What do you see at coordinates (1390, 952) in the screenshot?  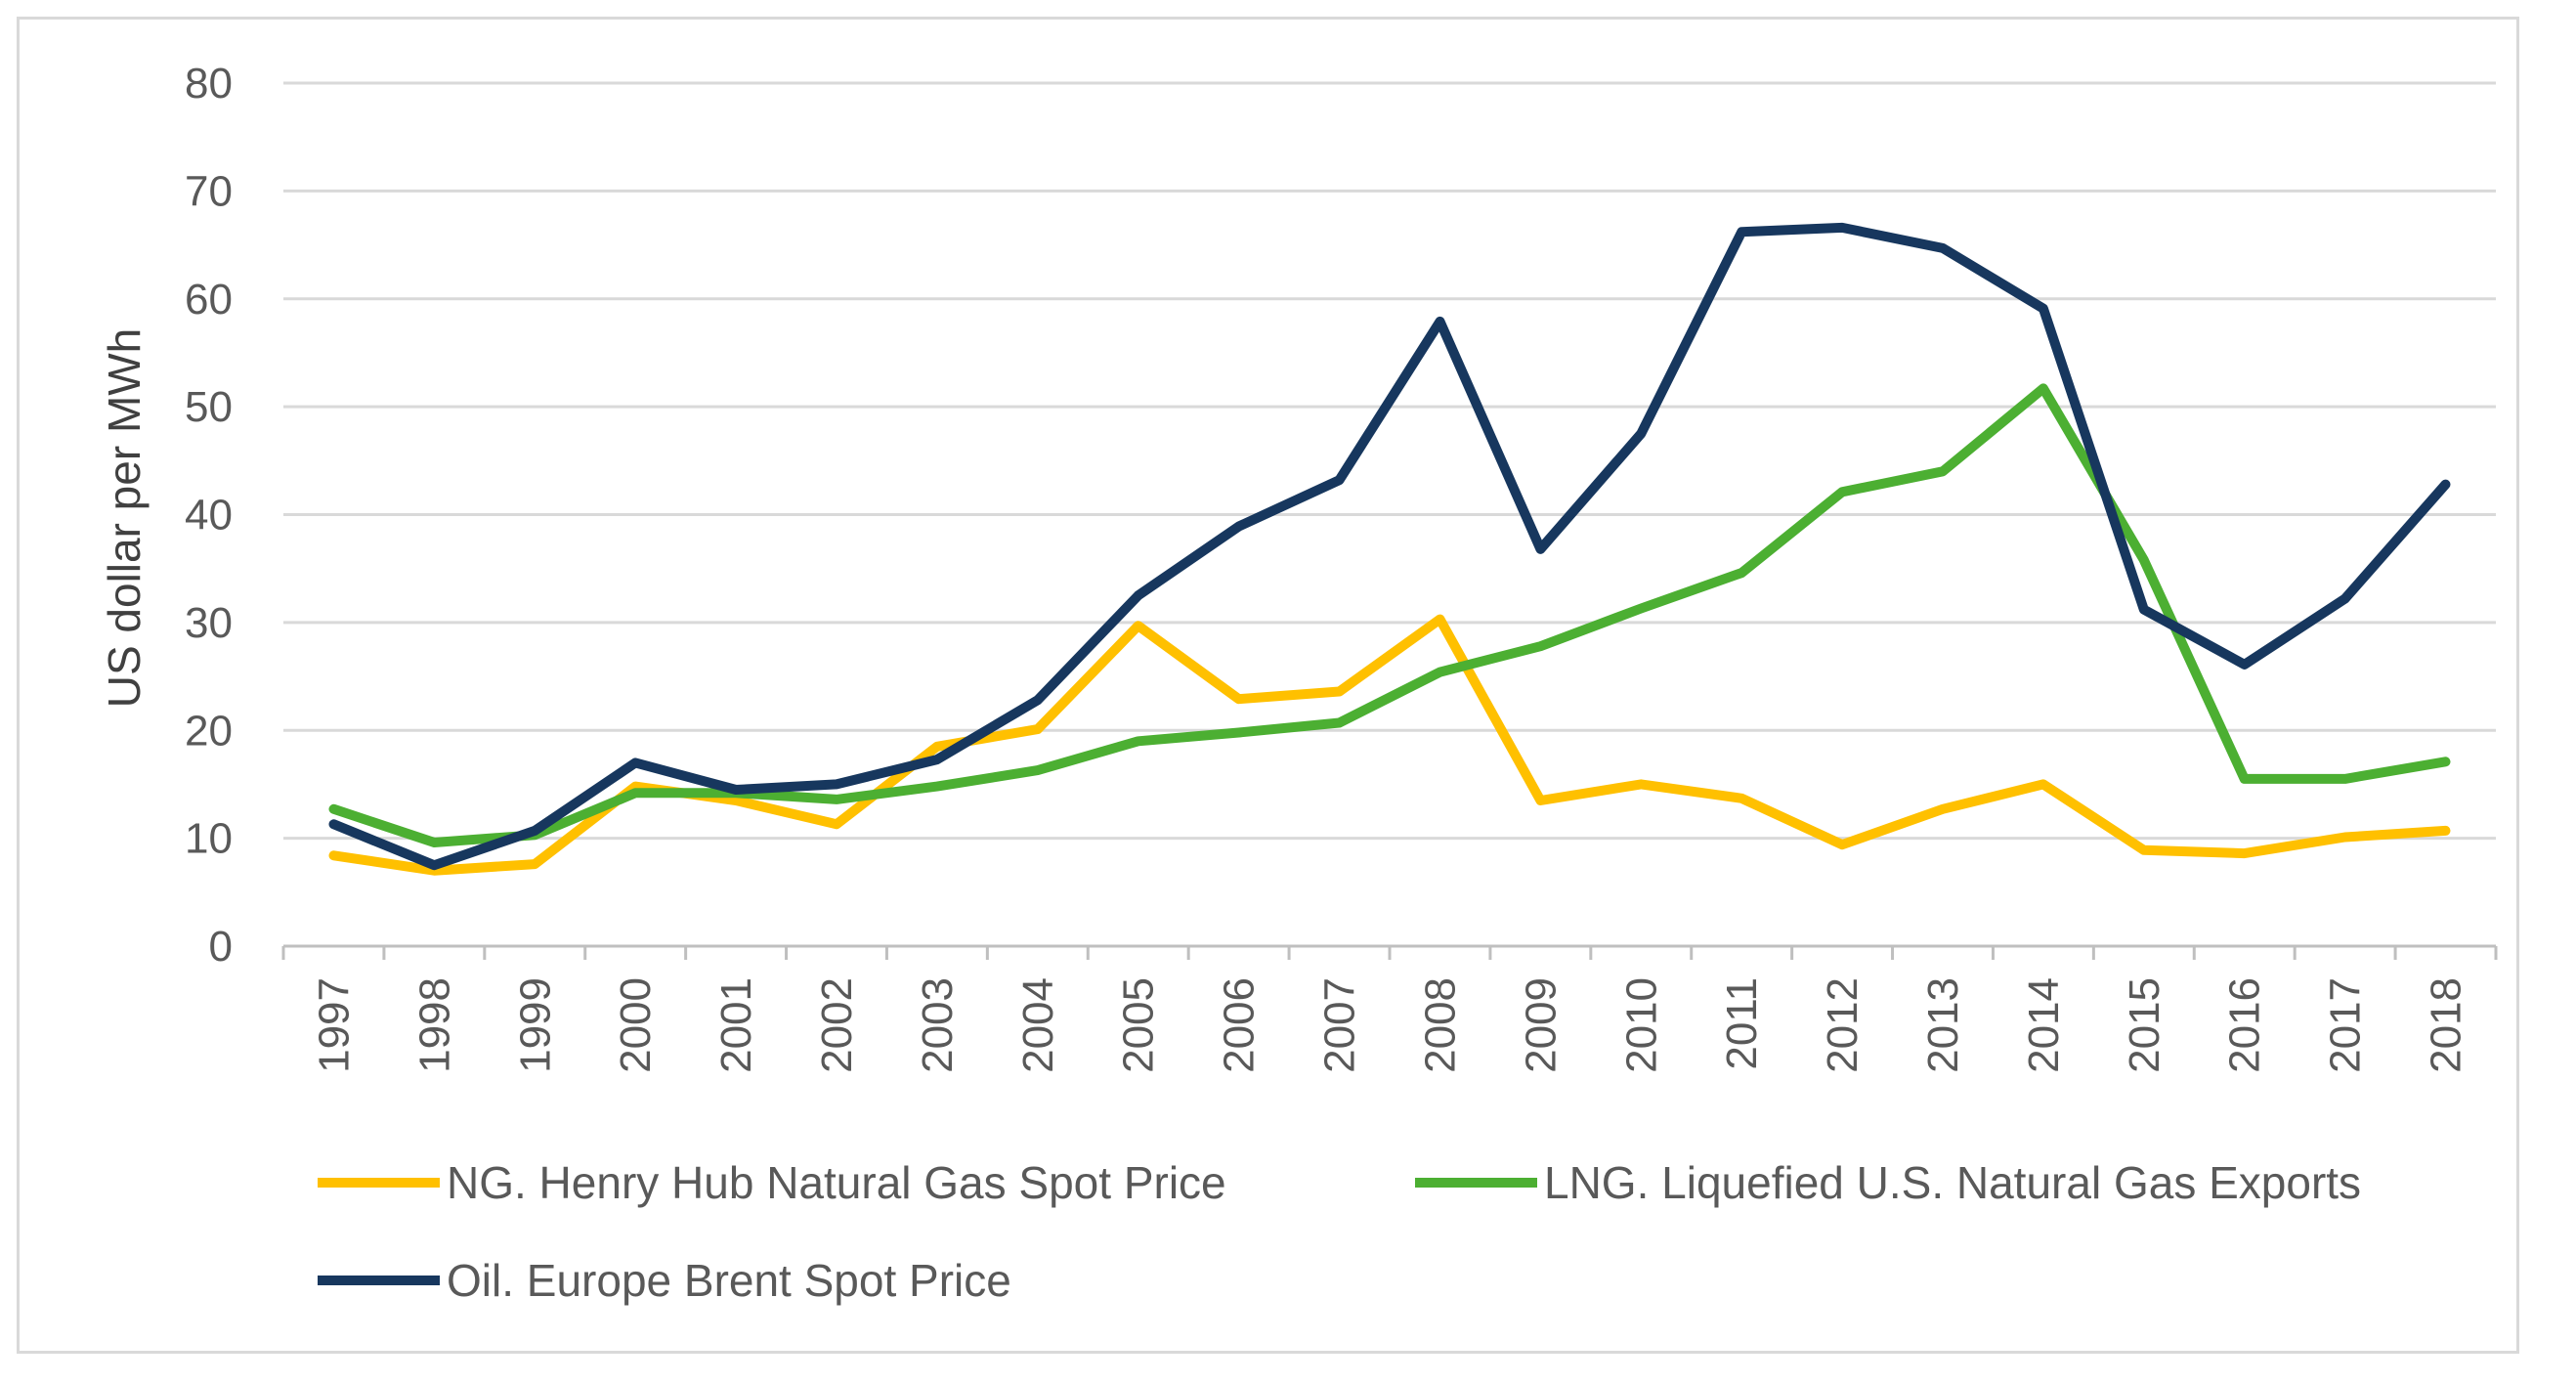 I see `axes` at bounding box center [1390, 952].